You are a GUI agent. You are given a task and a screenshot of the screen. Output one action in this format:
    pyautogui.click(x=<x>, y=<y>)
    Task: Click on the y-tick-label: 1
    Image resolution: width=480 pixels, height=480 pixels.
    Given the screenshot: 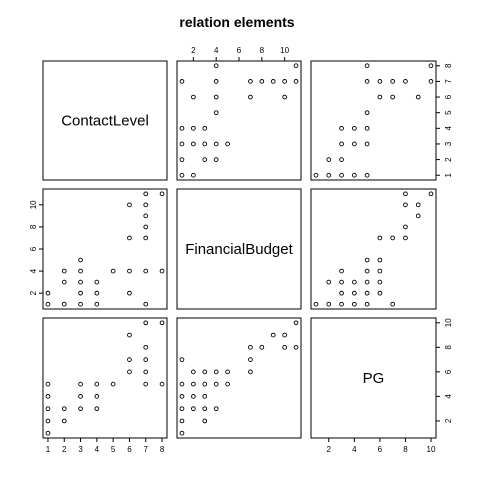 What is the action you would take?
    pyautogui.click(x=448, y=174)
    